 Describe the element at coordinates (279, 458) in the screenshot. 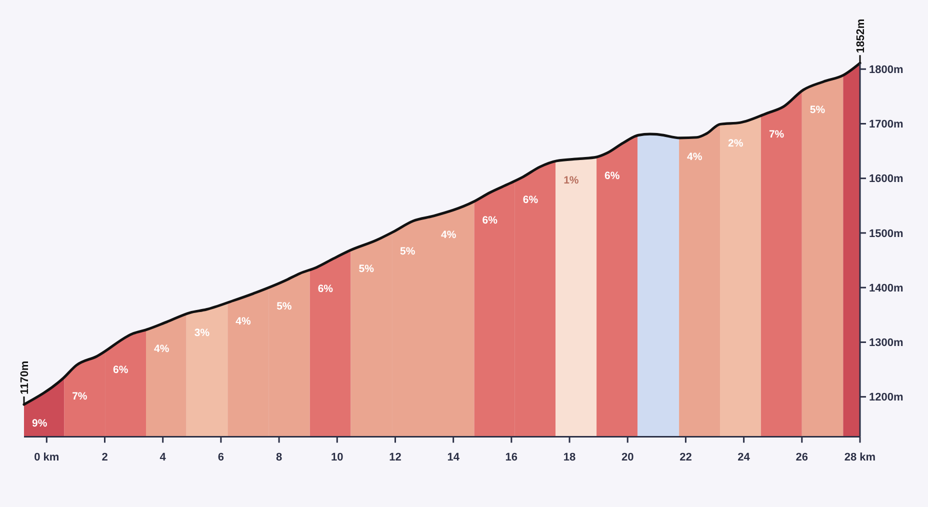

I see `x-tick-label: 8` at that location.